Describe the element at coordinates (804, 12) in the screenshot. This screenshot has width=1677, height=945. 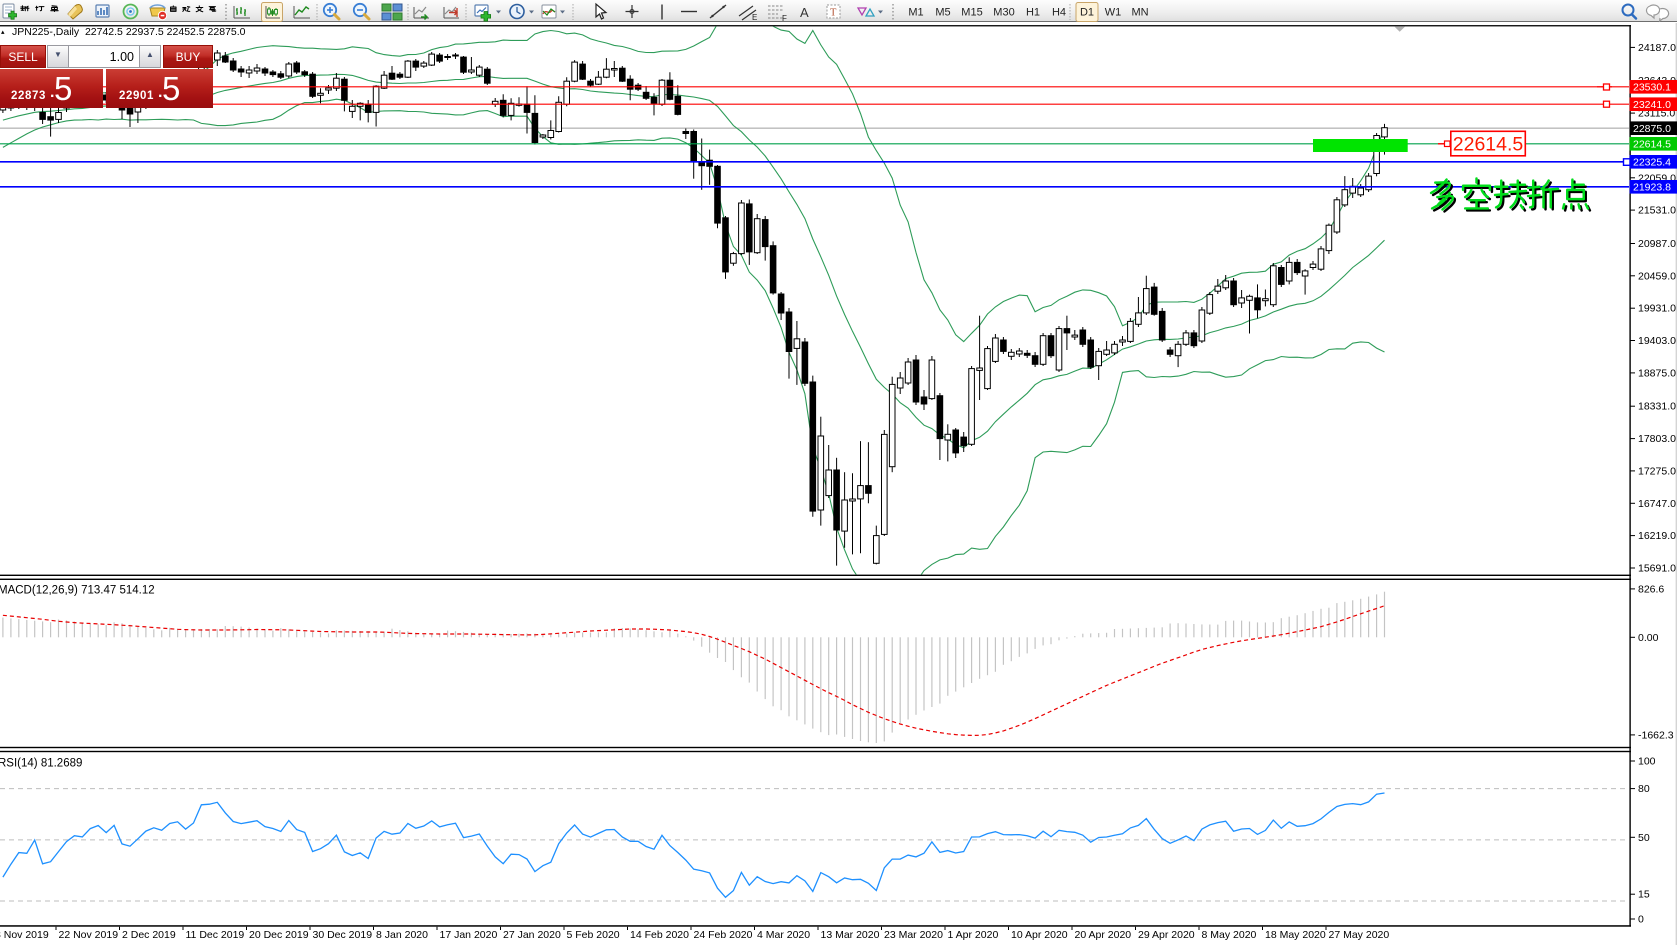
I see `svg-text: A` at that location.